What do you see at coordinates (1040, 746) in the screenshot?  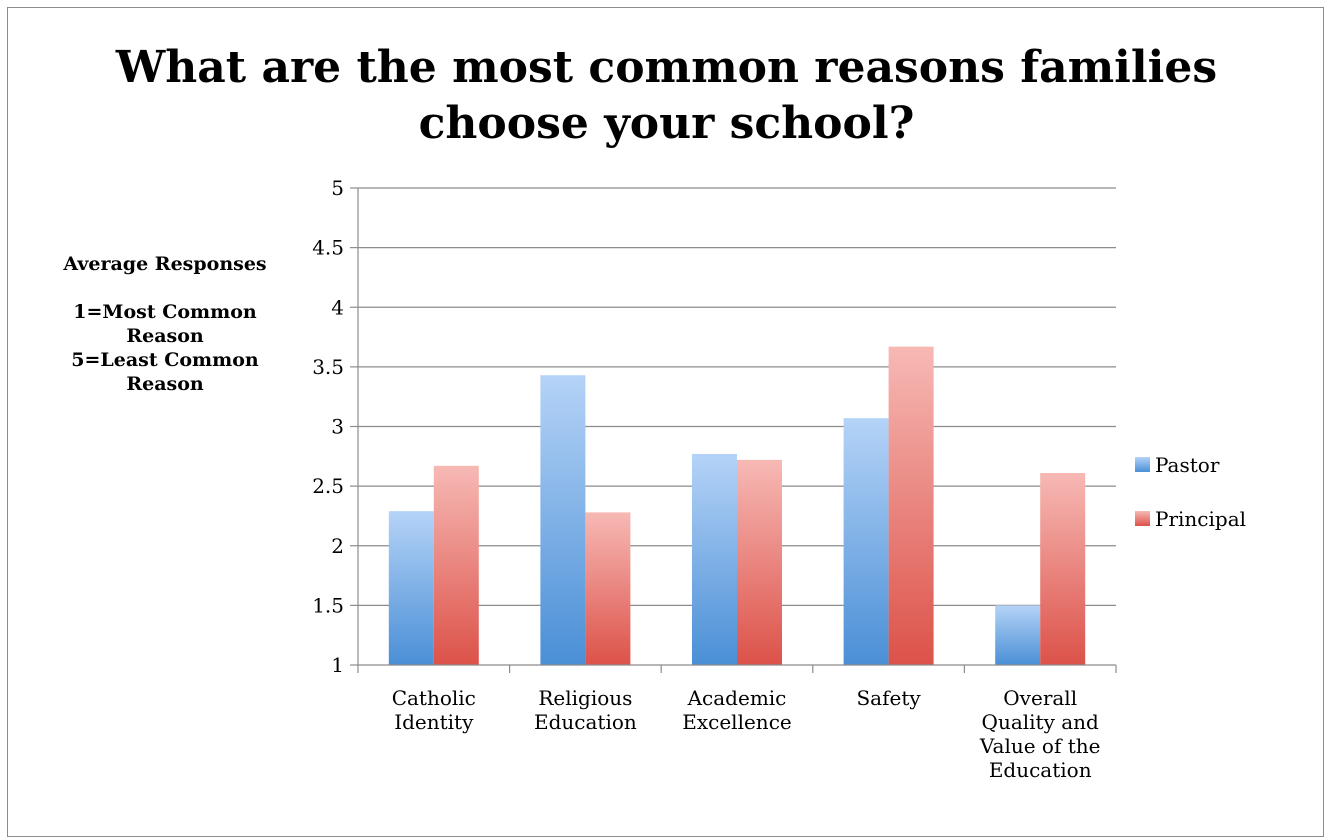 I see `x-category-label: Value of the` at bounding box center [1040, 746].